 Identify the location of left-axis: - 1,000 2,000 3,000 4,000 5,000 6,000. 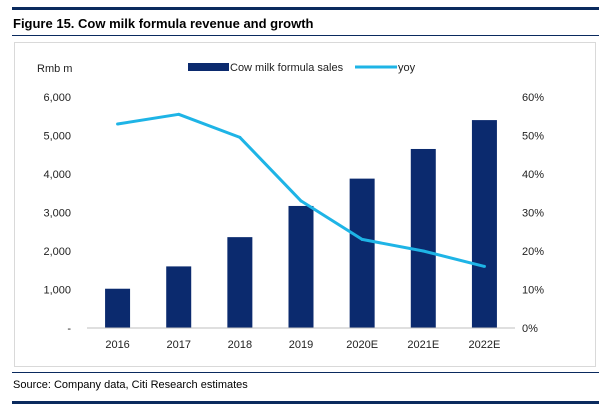
(57, 213).